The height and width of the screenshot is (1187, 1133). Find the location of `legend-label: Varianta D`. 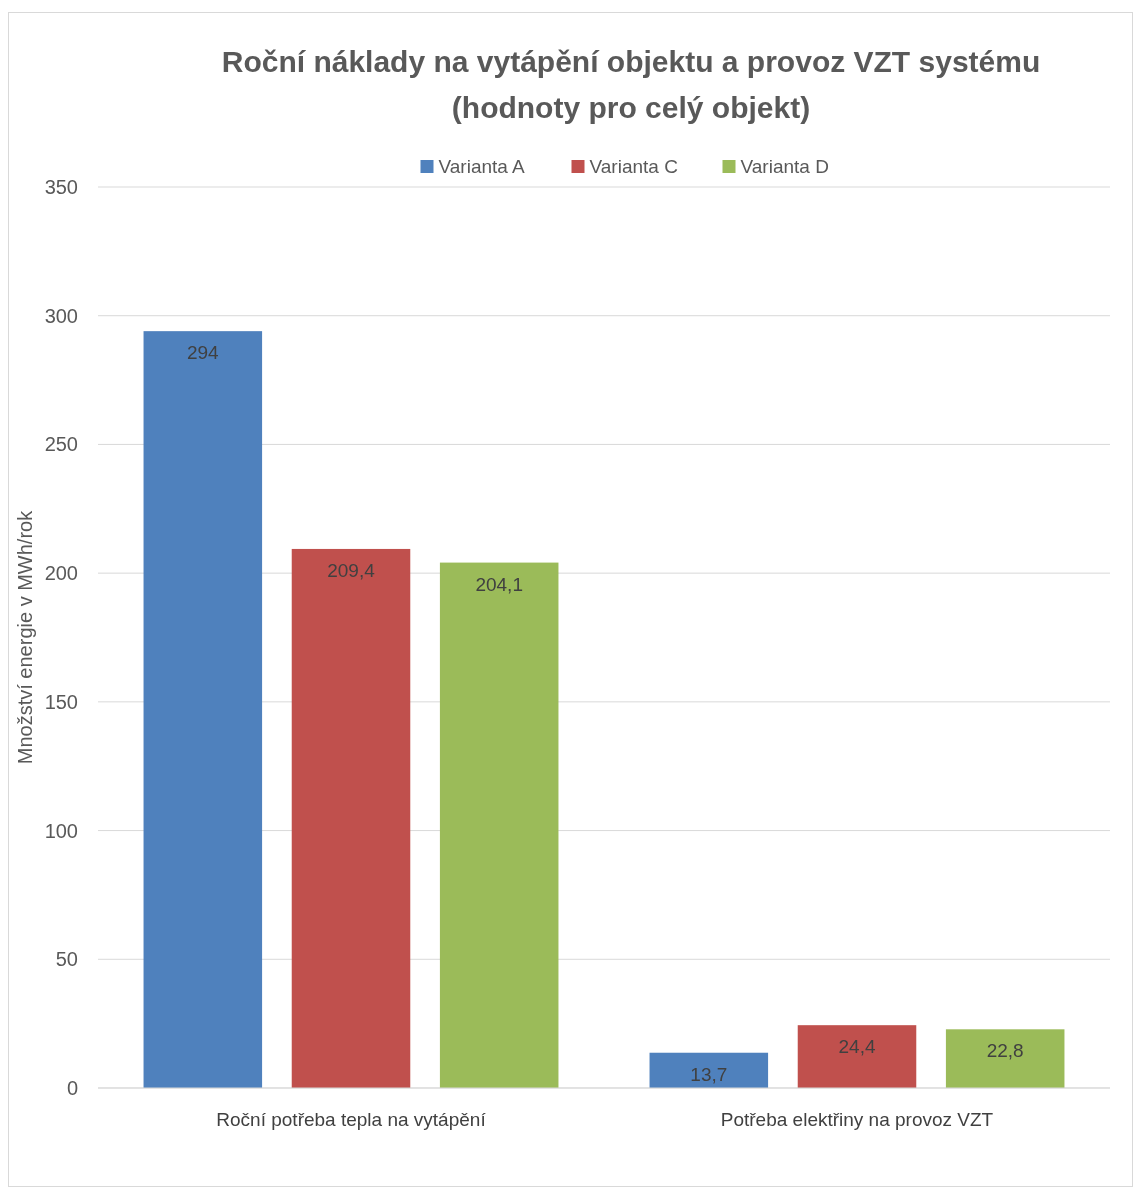

legend-label: Varianta D is located at coordinates (784, 166).